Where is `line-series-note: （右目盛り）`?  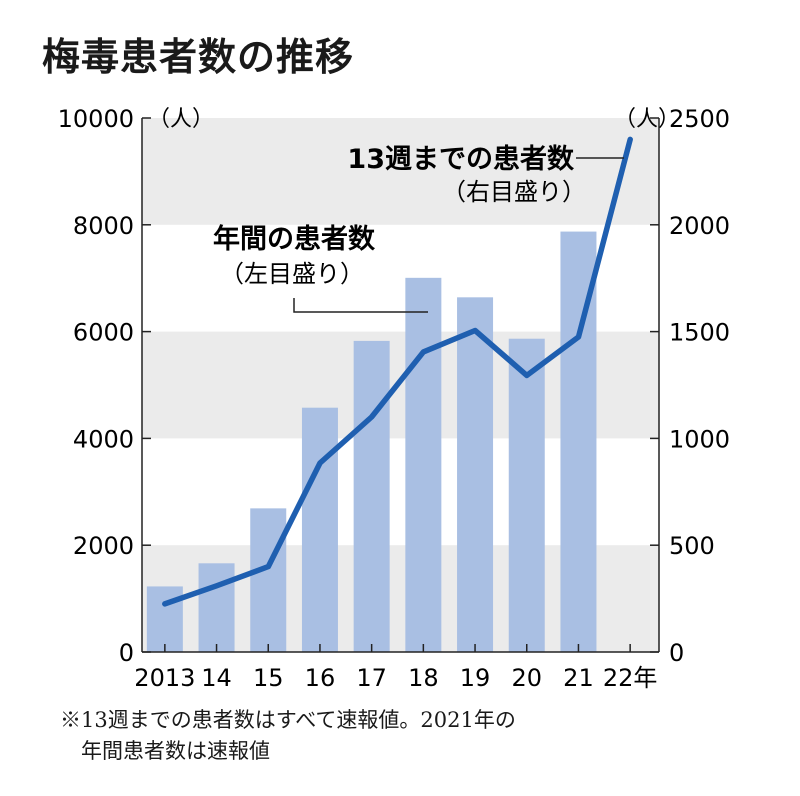 line-series-note: （右目盛り） is located at coordinates (514, 192).